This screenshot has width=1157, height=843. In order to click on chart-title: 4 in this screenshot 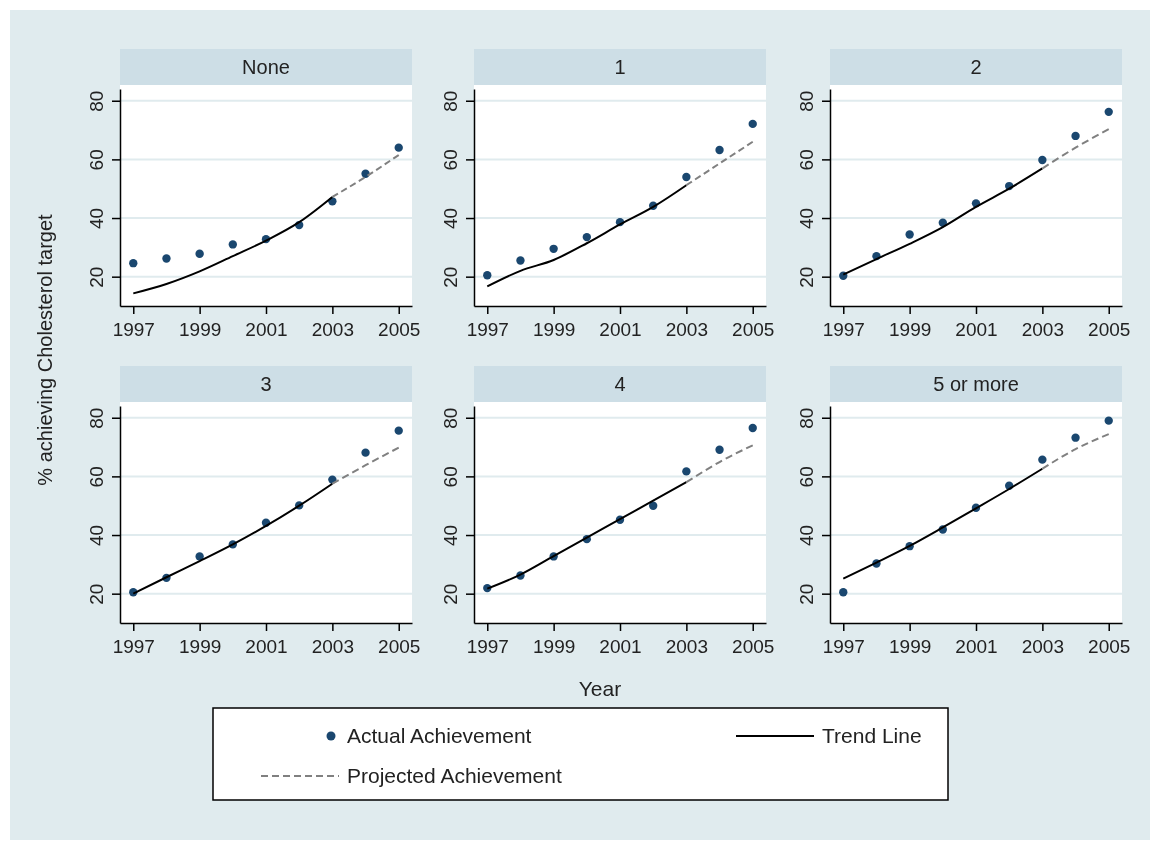, I will do `click(620, 384)`.